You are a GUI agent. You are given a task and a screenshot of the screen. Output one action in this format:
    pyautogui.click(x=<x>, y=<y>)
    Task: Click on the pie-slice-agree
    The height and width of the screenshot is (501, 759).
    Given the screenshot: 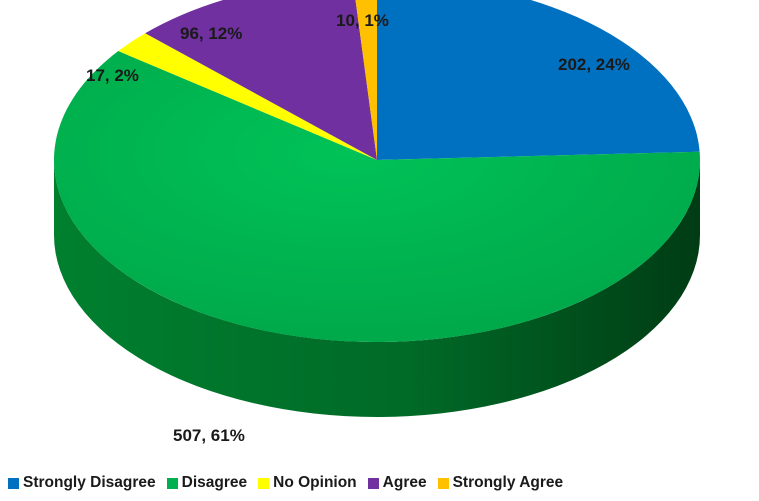 What is the action you would take?
    pyautogui.click(x=261, y=80)
    